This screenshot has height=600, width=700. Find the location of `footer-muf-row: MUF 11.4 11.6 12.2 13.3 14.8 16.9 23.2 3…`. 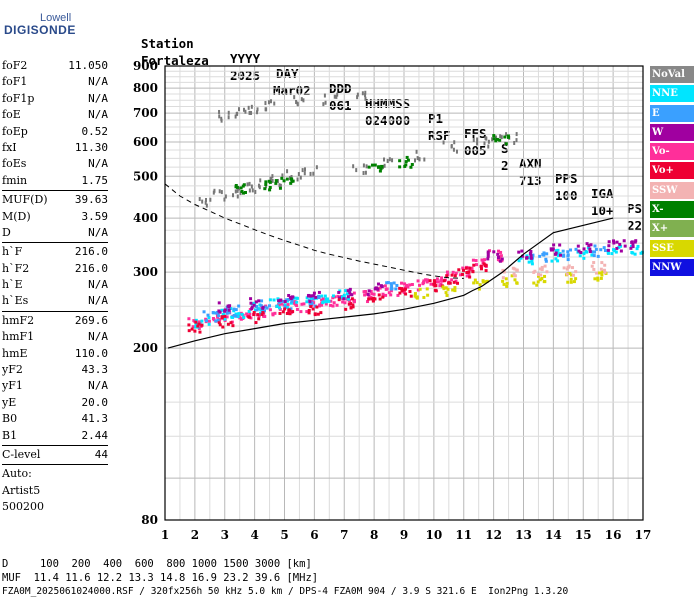

footer-muf-row: MUF 11.4 11.6 12.2 13.3 14.8 16.9 23.2 3… is located at coordinates (160, 578).